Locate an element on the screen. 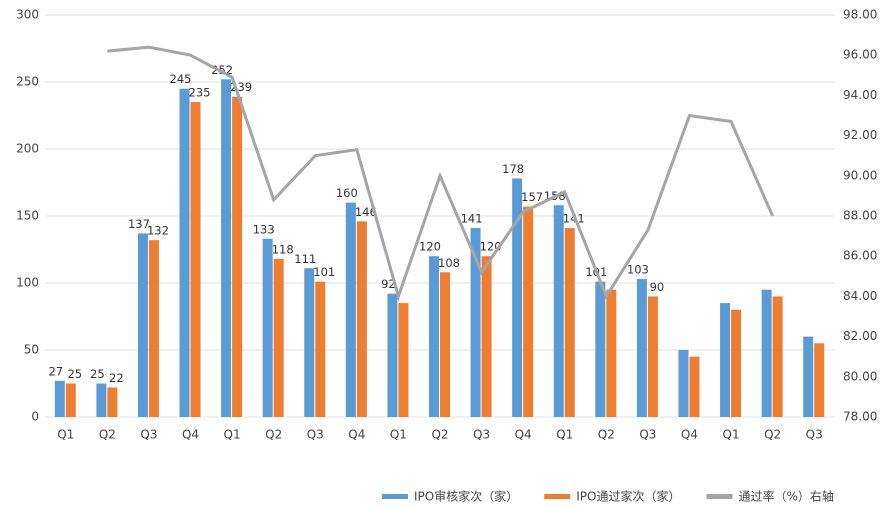  y2-tick-label: 84.00 is located at coordinates (860, 296).